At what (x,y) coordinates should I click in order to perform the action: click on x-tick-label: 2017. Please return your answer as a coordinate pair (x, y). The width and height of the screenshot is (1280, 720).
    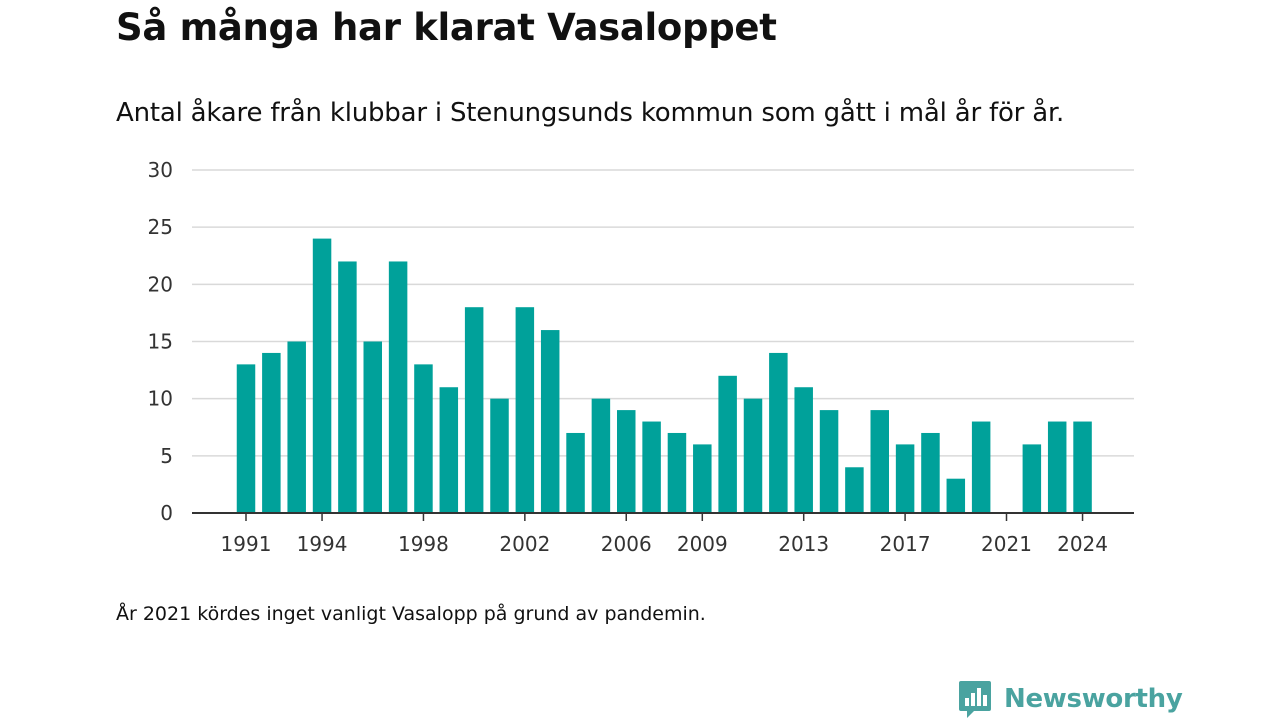
    Looking at the image, I should click on (905, 544).